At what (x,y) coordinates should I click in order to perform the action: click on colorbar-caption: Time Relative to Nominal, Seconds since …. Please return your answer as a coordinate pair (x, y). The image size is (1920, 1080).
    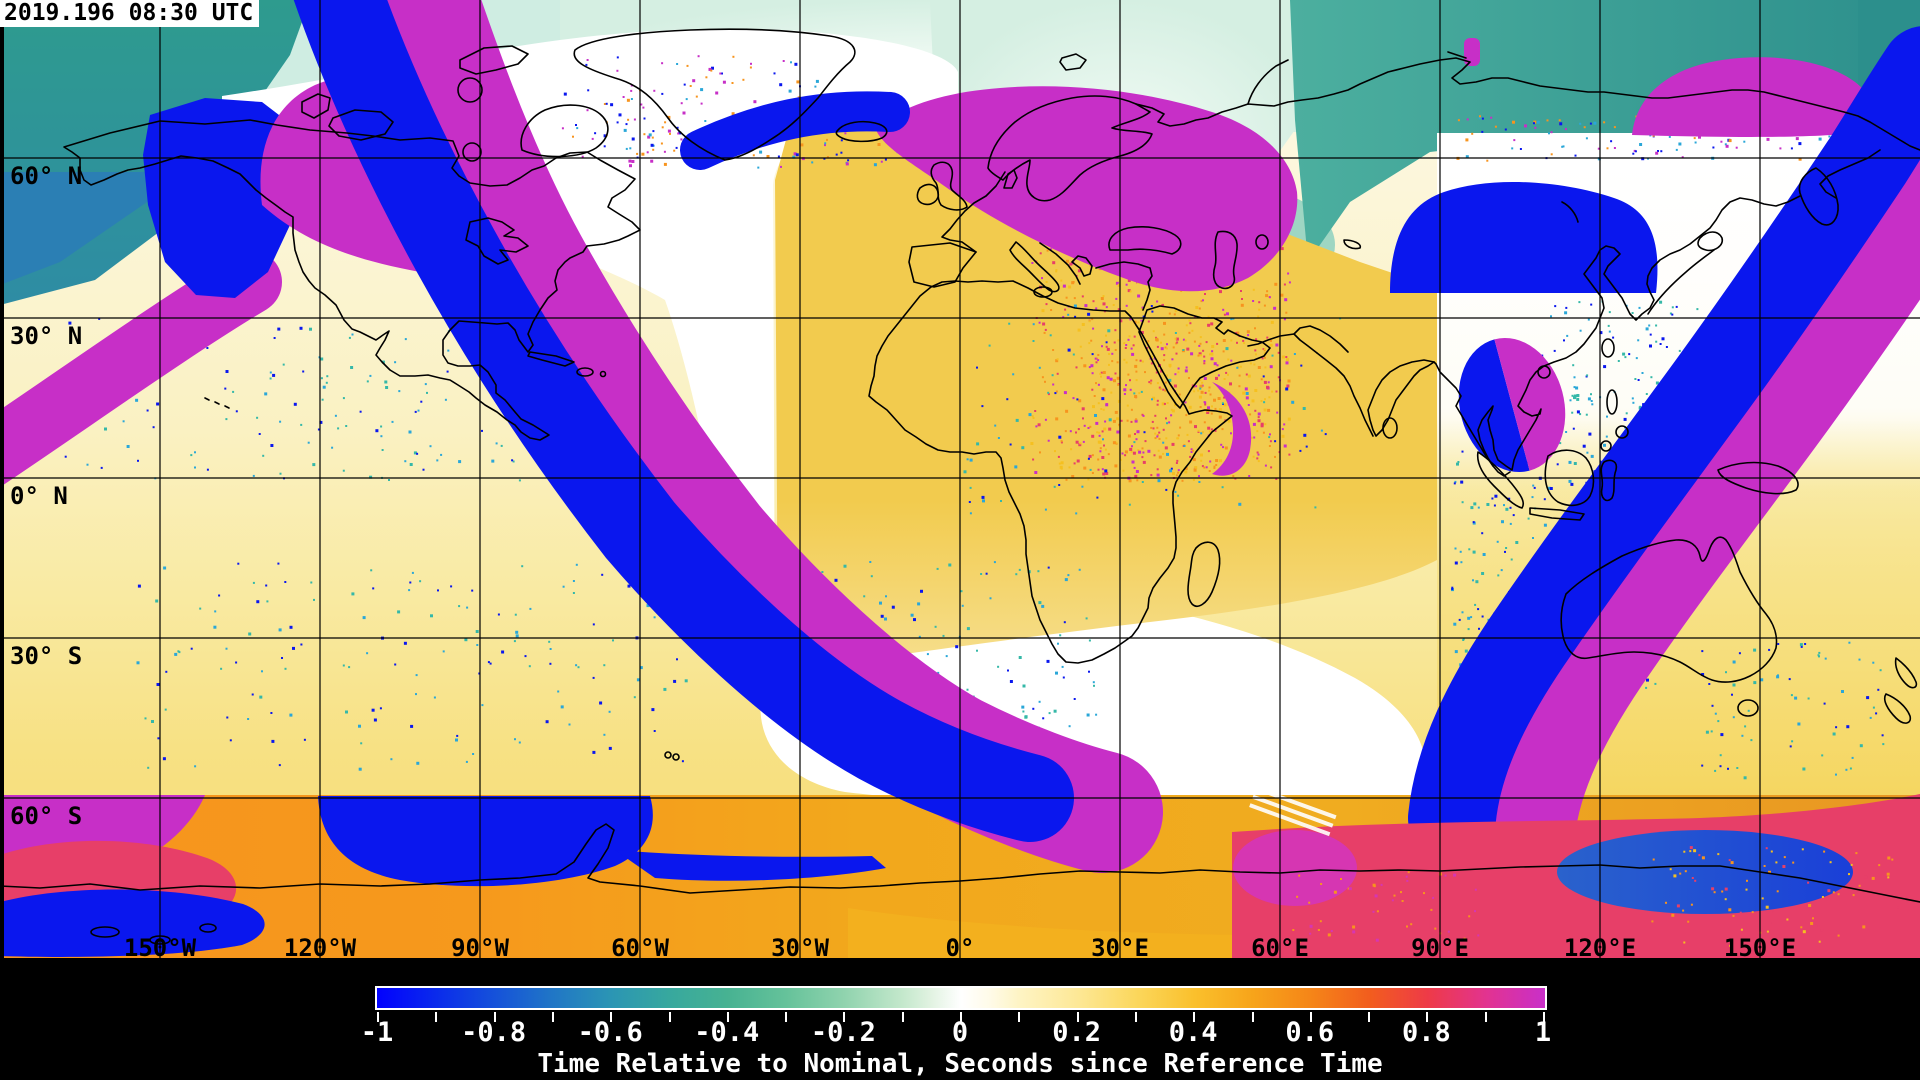
    Looking at the image, I should click on (960, 1064).